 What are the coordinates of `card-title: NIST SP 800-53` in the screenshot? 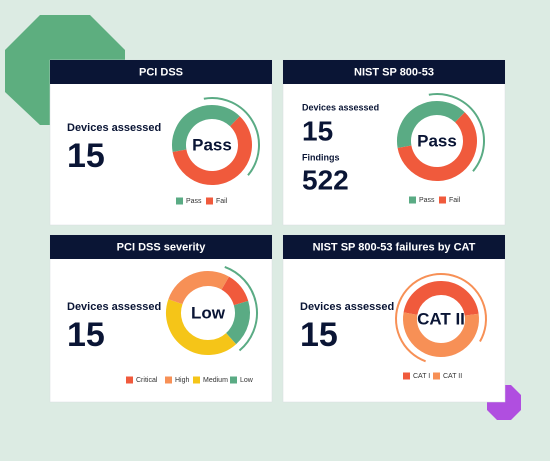 It's located at (394, 72).